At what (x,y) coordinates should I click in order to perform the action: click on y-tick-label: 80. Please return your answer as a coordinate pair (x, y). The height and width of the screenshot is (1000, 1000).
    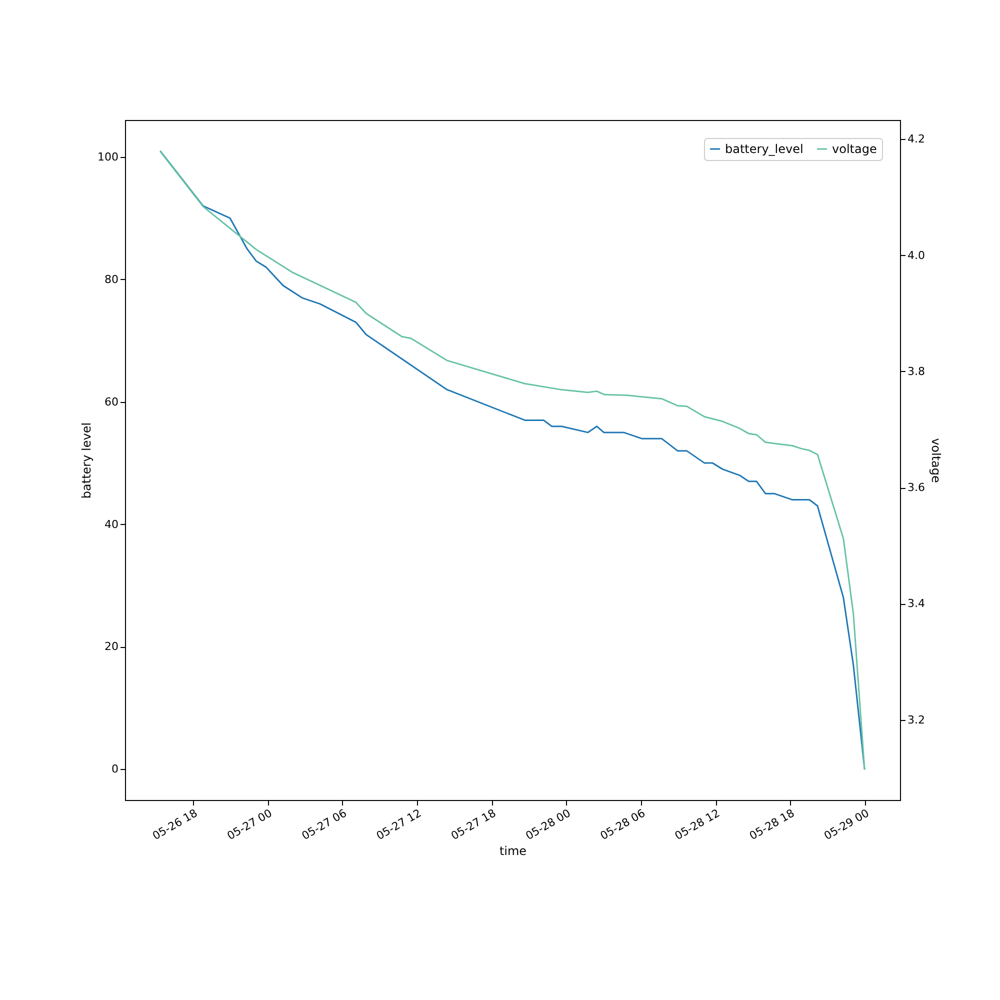
    Looking at the image, I should click on (111, 279).